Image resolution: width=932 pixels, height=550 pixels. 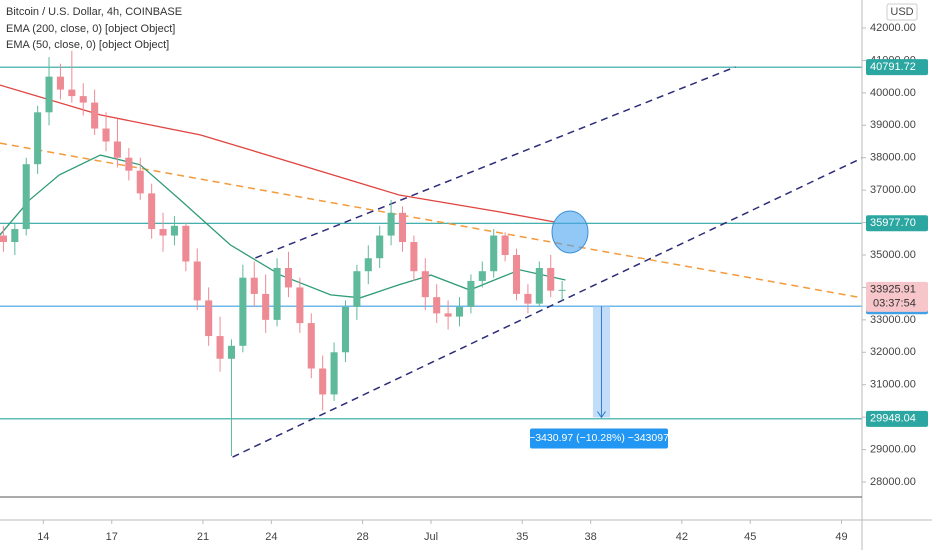 I want to click on price-badge-label: 40791.72, so click(x=893, y=67).